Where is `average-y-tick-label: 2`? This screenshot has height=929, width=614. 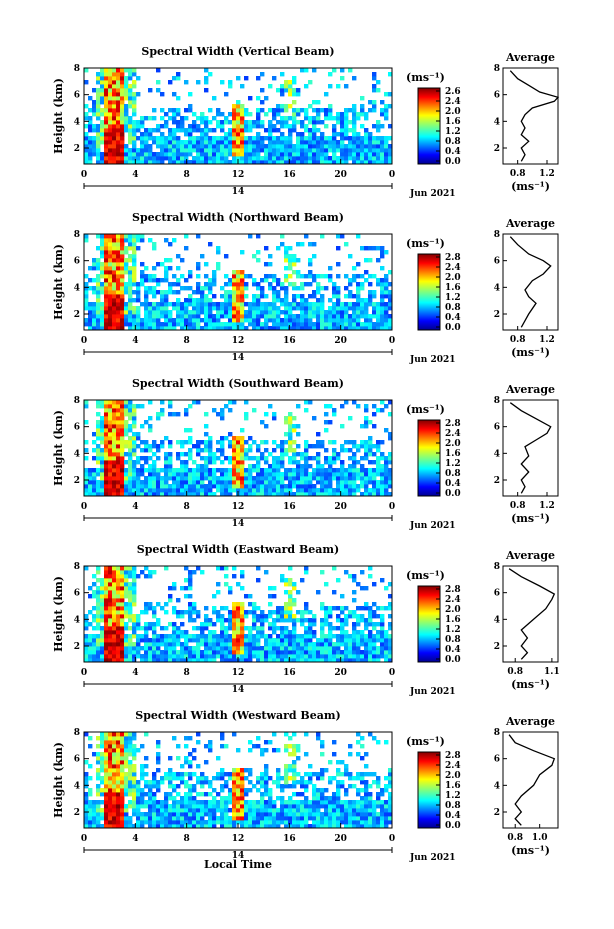
average-y-tick-label: 2 is located at coordinates (497, 315).